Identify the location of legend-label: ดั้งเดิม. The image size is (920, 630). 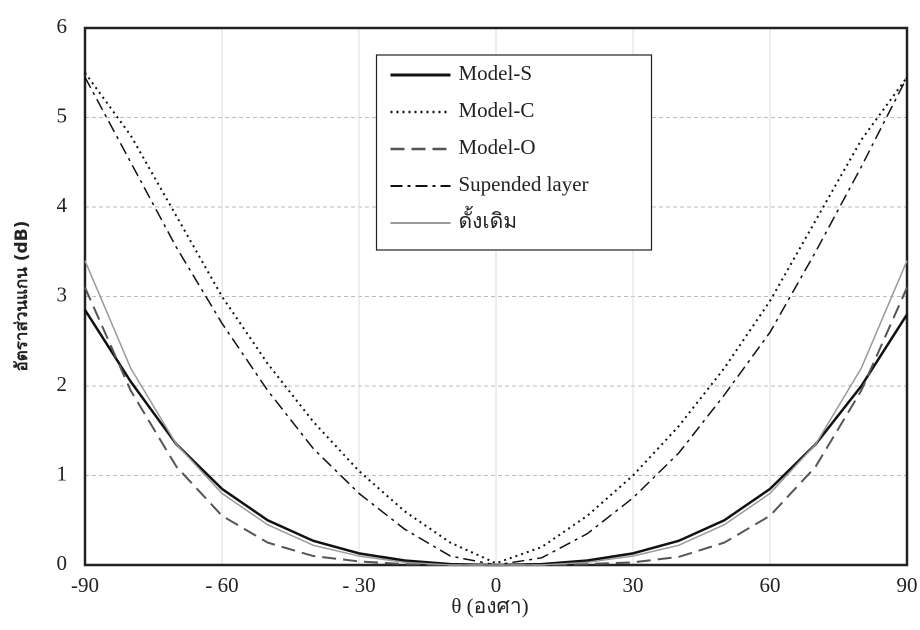
(488, 219).